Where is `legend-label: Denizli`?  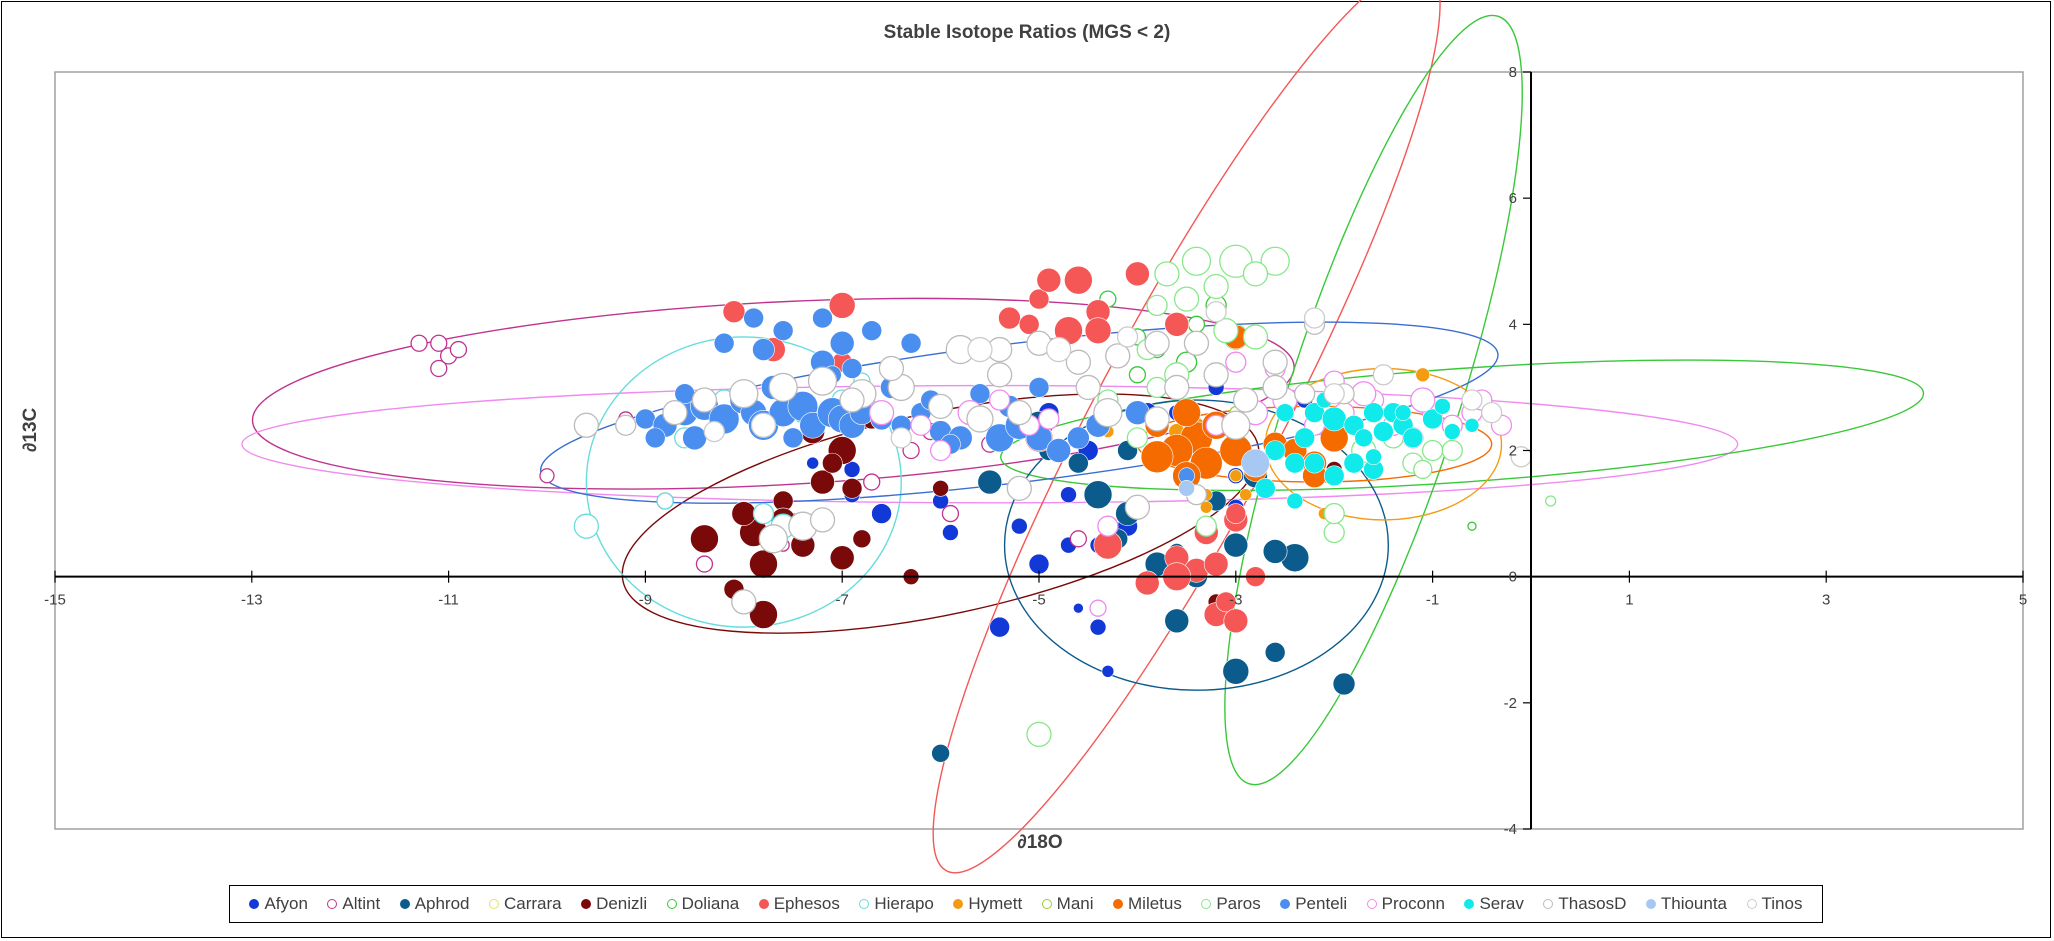
legend-label: Denizli is located at coordinates (622, 903).